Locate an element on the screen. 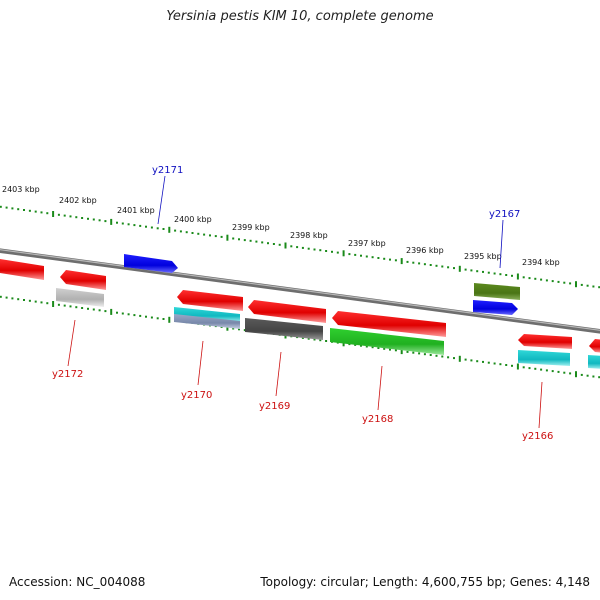 This screenshot has width=600, height=600. gene-y2168 is located at coordinates (389, 324).